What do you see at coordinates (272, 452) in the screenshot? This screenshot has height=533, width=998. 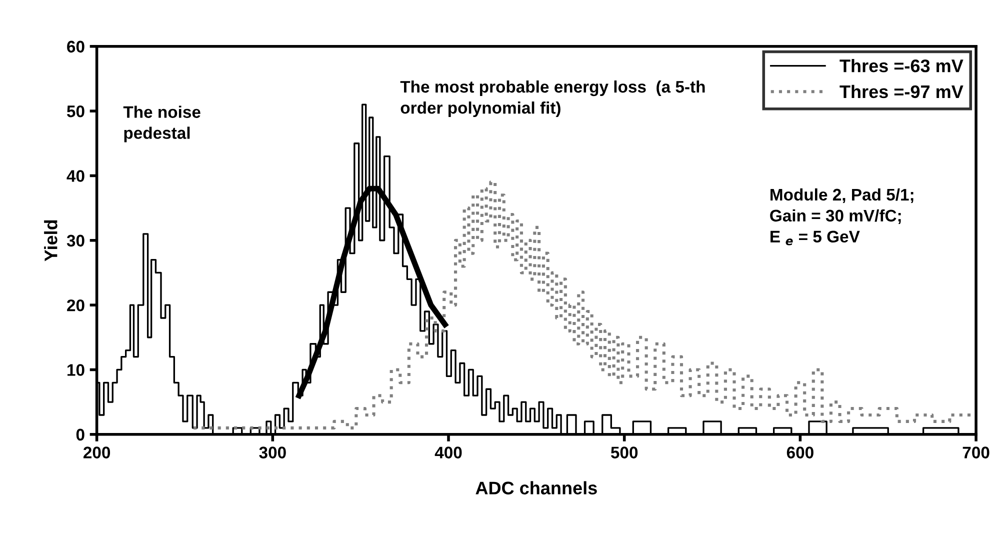 I see `x-tick-label: 300` at bounding box center [272, 452].